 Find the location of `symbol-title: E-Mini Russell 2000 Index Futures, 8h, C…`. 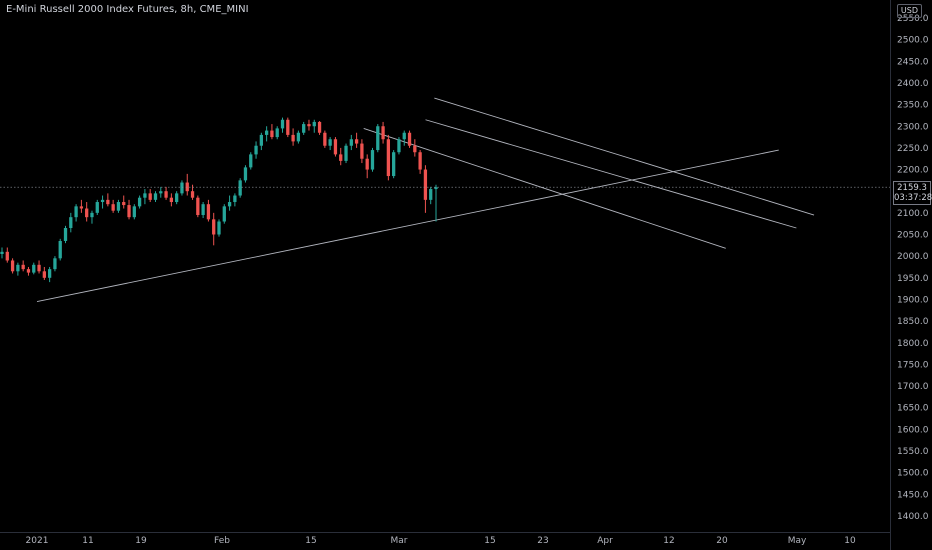

symbol-title: E-Mini Russell 2000 Index Futures, 8h, C… is located at coordinates (127, 9).